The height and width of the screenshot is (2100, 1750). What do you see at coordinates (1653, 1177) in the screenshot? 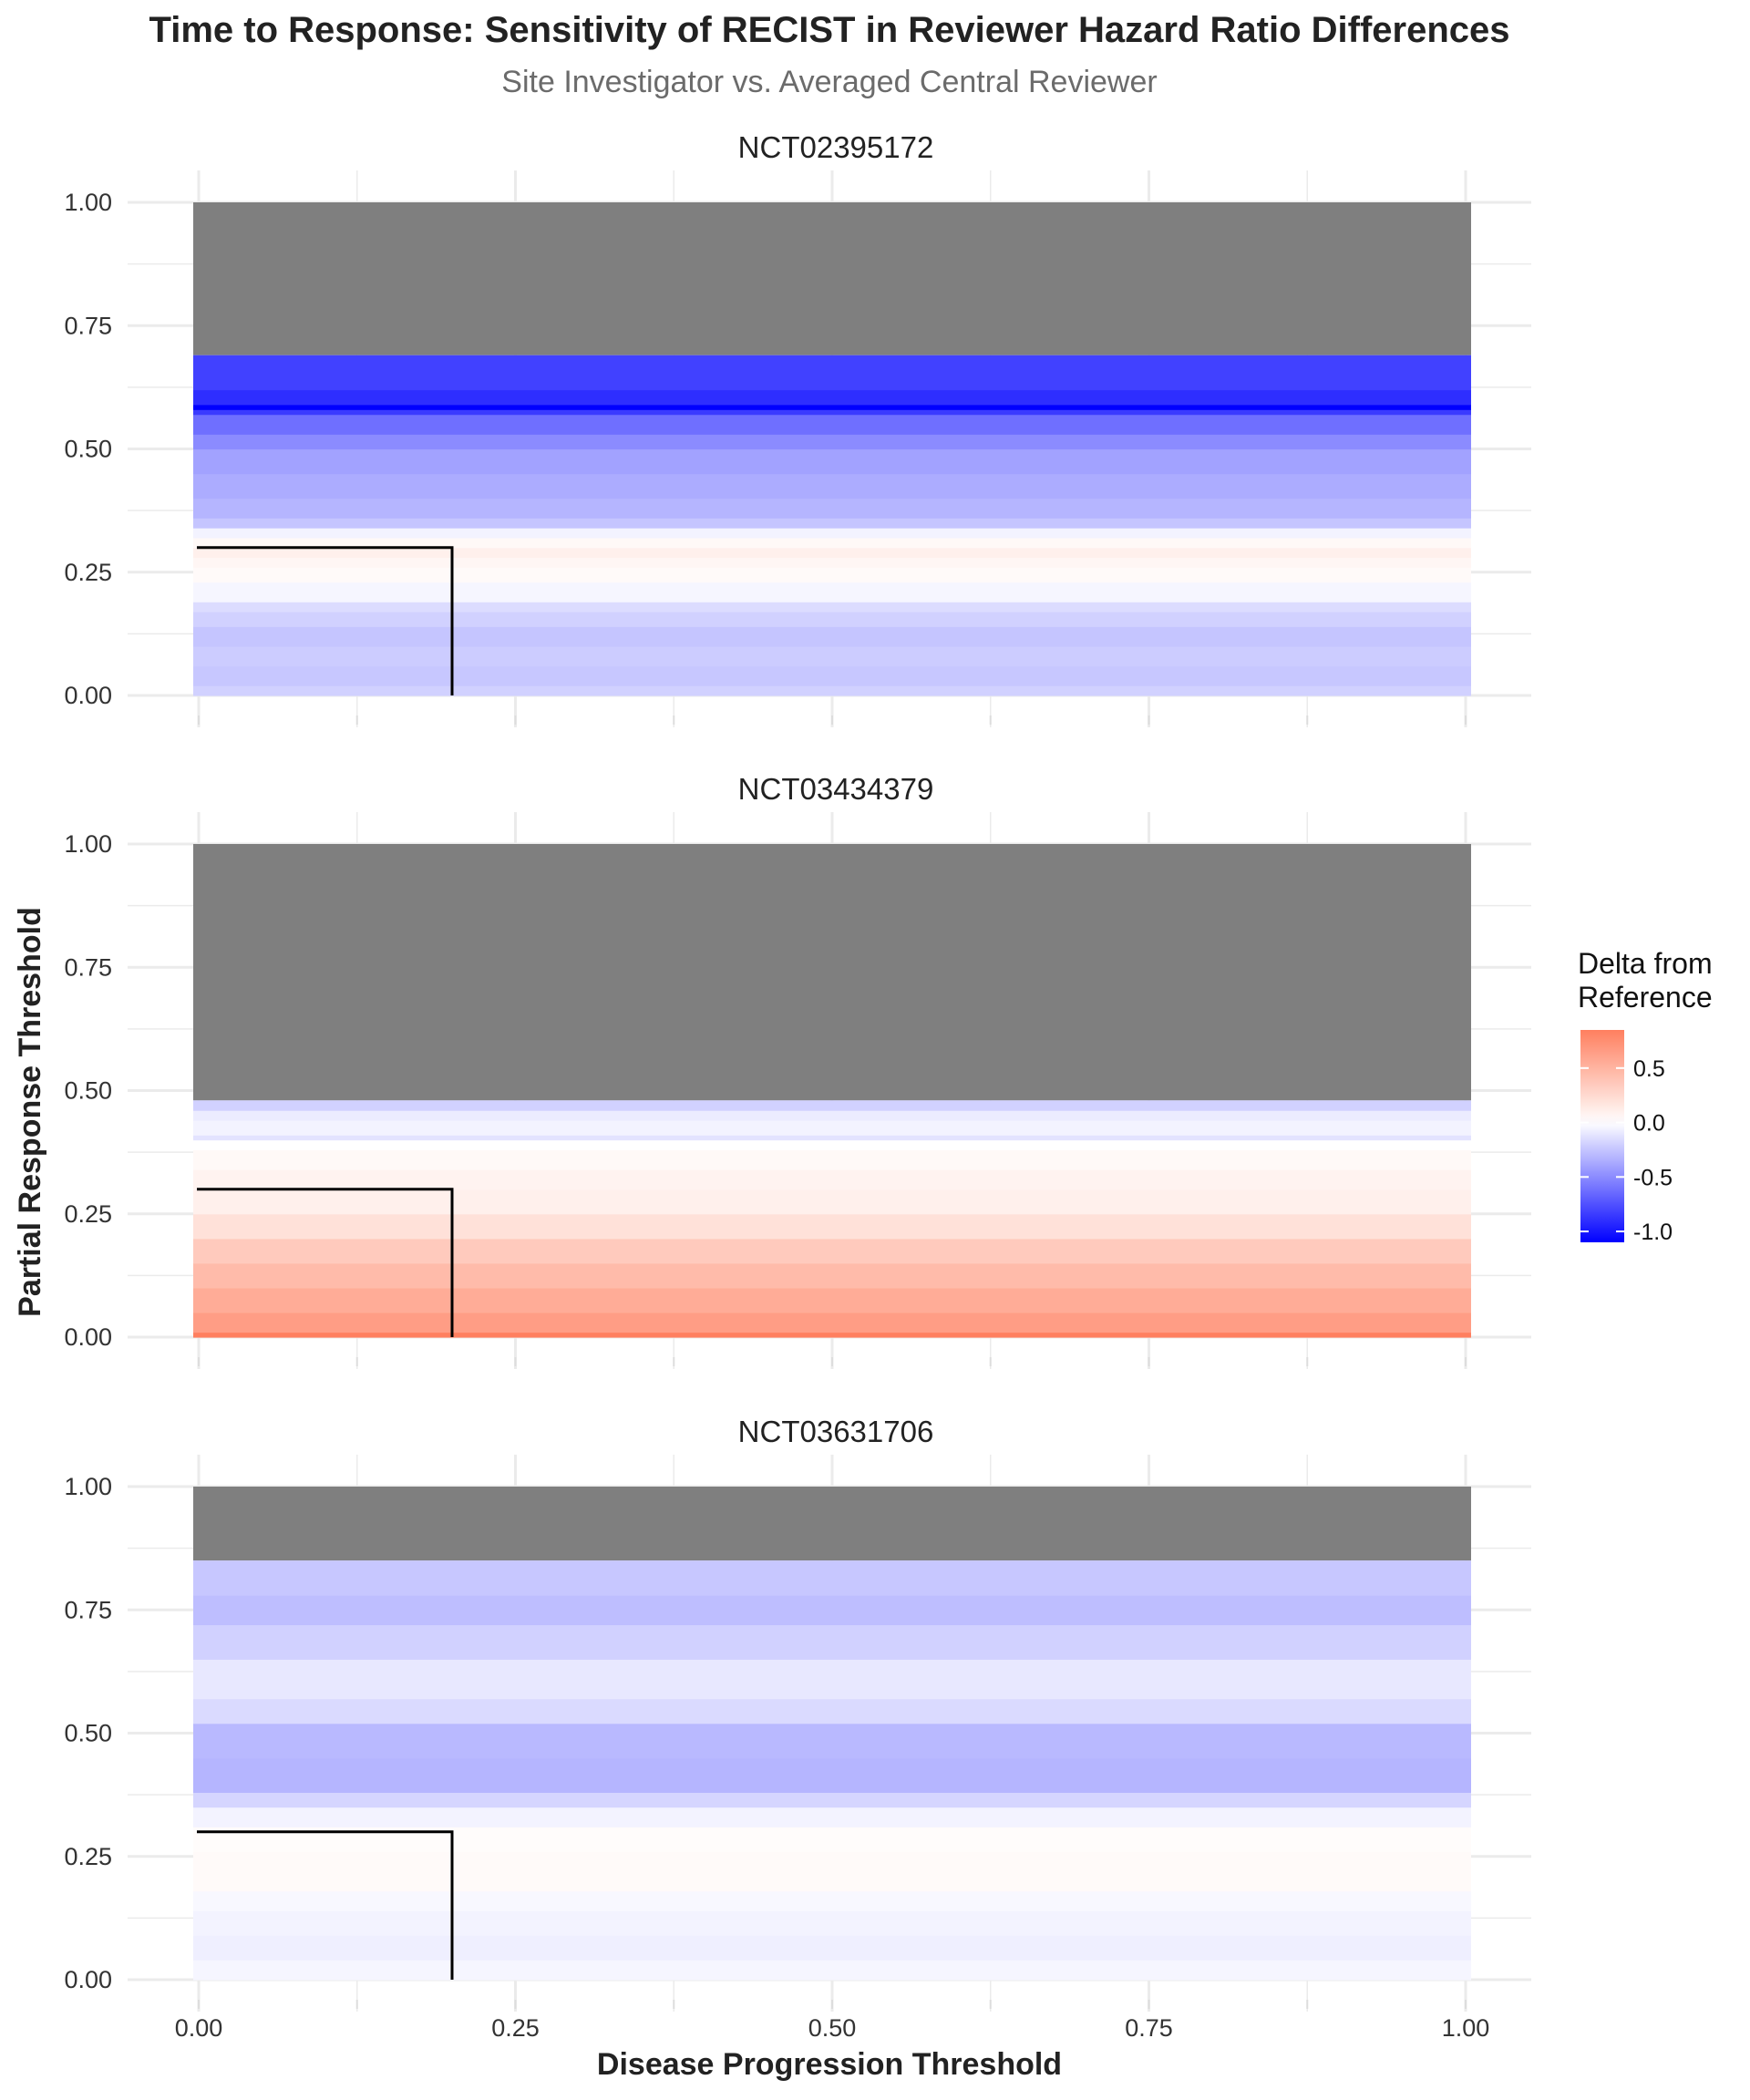
I see `legend-tick-label: -0.5` at bounding box center [1653, 1177].